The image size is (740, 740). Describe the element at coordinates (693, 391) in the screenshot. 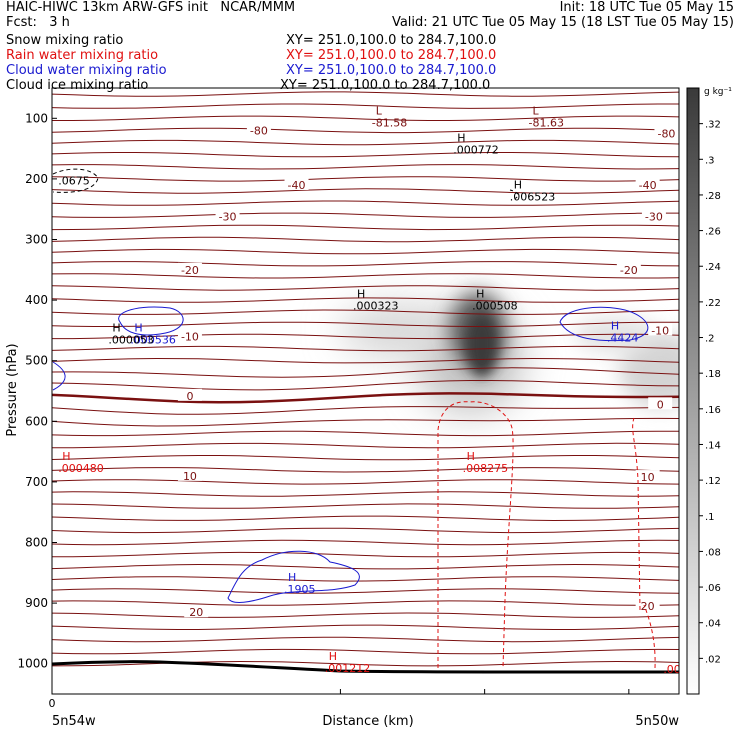

I see `colorbar-ramp` at that location.